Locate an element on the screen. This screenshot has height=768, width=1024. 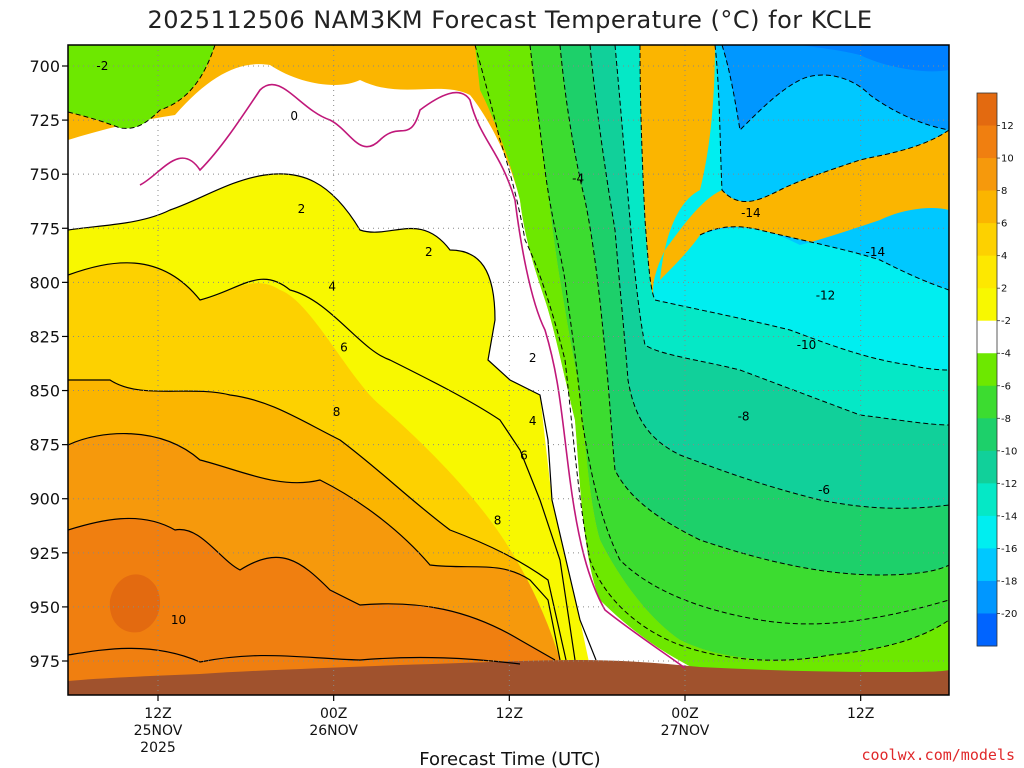
contour-label-7: 10 is located at coordinates (178, 620).